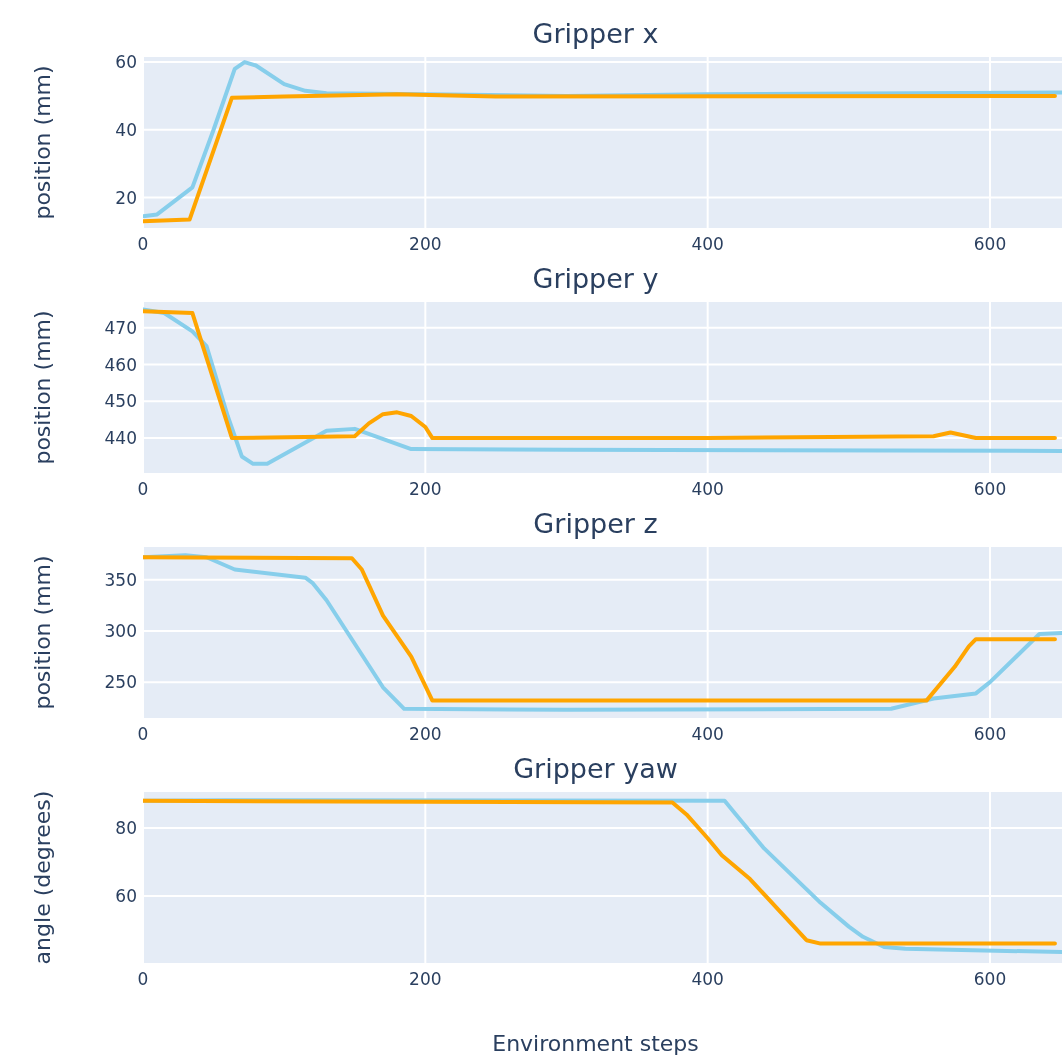 The width and height of the screenshot is (1062, 1057). I want to click on y-tick-label: 470, so click(120, 327).